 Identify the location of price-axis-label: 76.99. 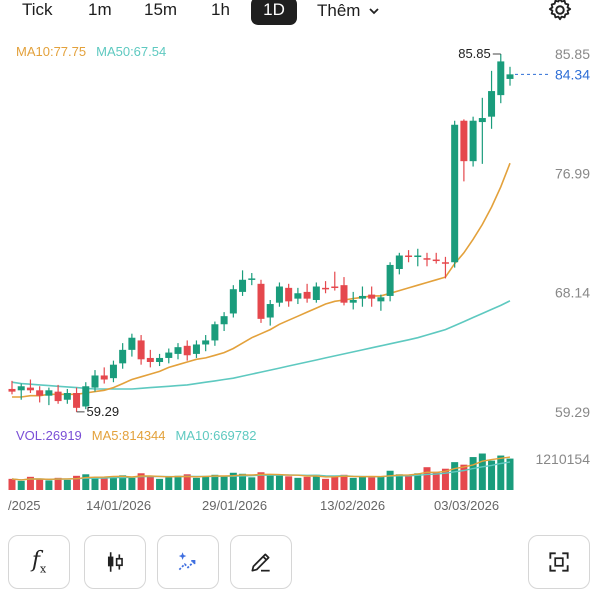
(572, 173).